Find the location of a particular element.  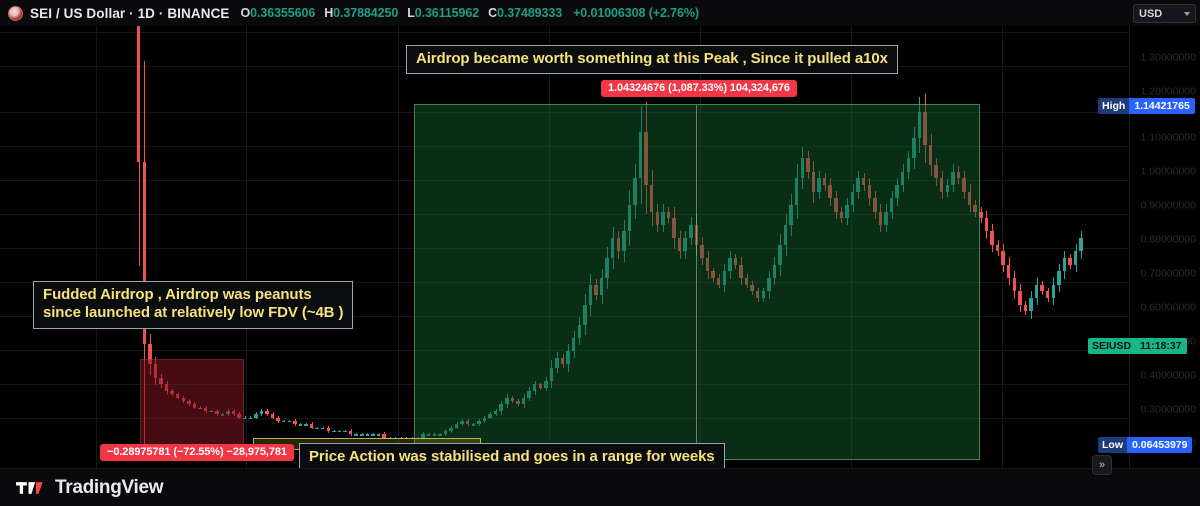

price-tick: 0.80000000 is located at coordinates (1168, 239).